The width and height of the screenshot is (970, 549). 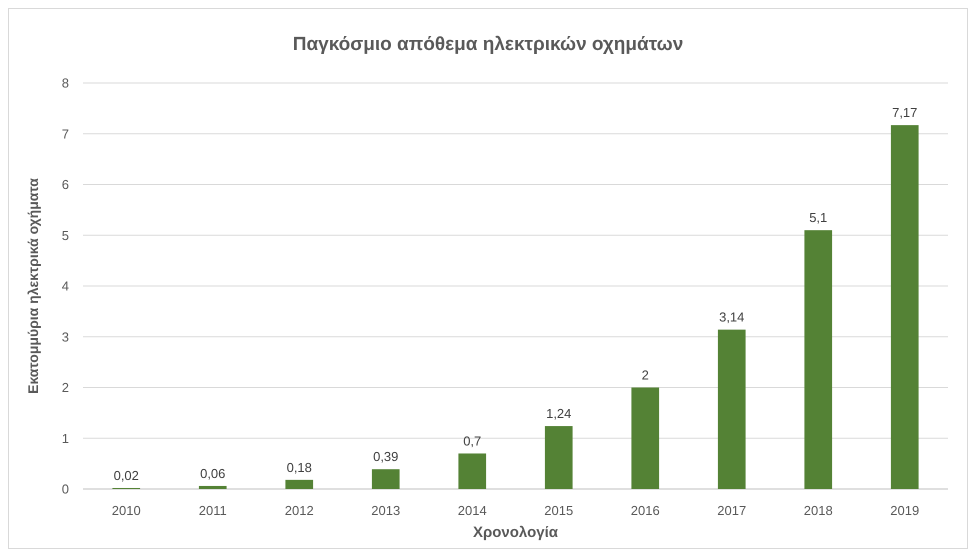 I want to click on data-label: 7,17, so click(x=905, y=112).